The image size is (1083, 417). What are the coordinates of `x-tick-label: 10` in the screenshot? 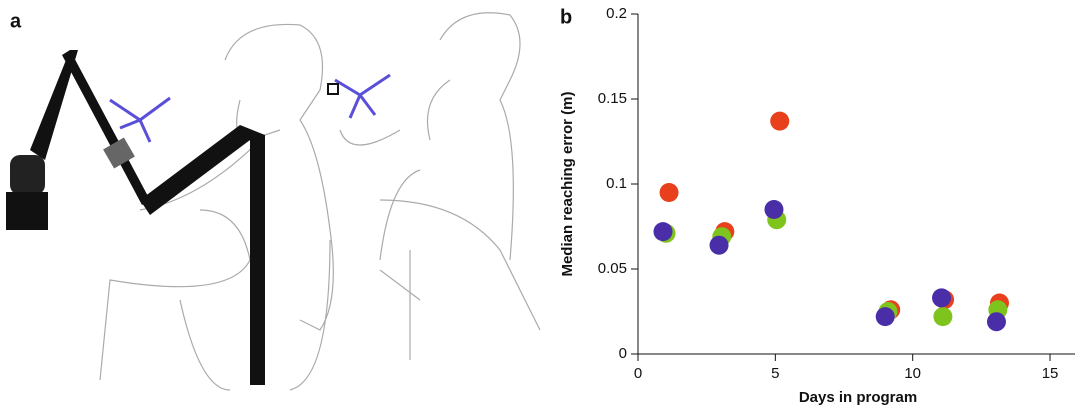 It's located at (912, 373).